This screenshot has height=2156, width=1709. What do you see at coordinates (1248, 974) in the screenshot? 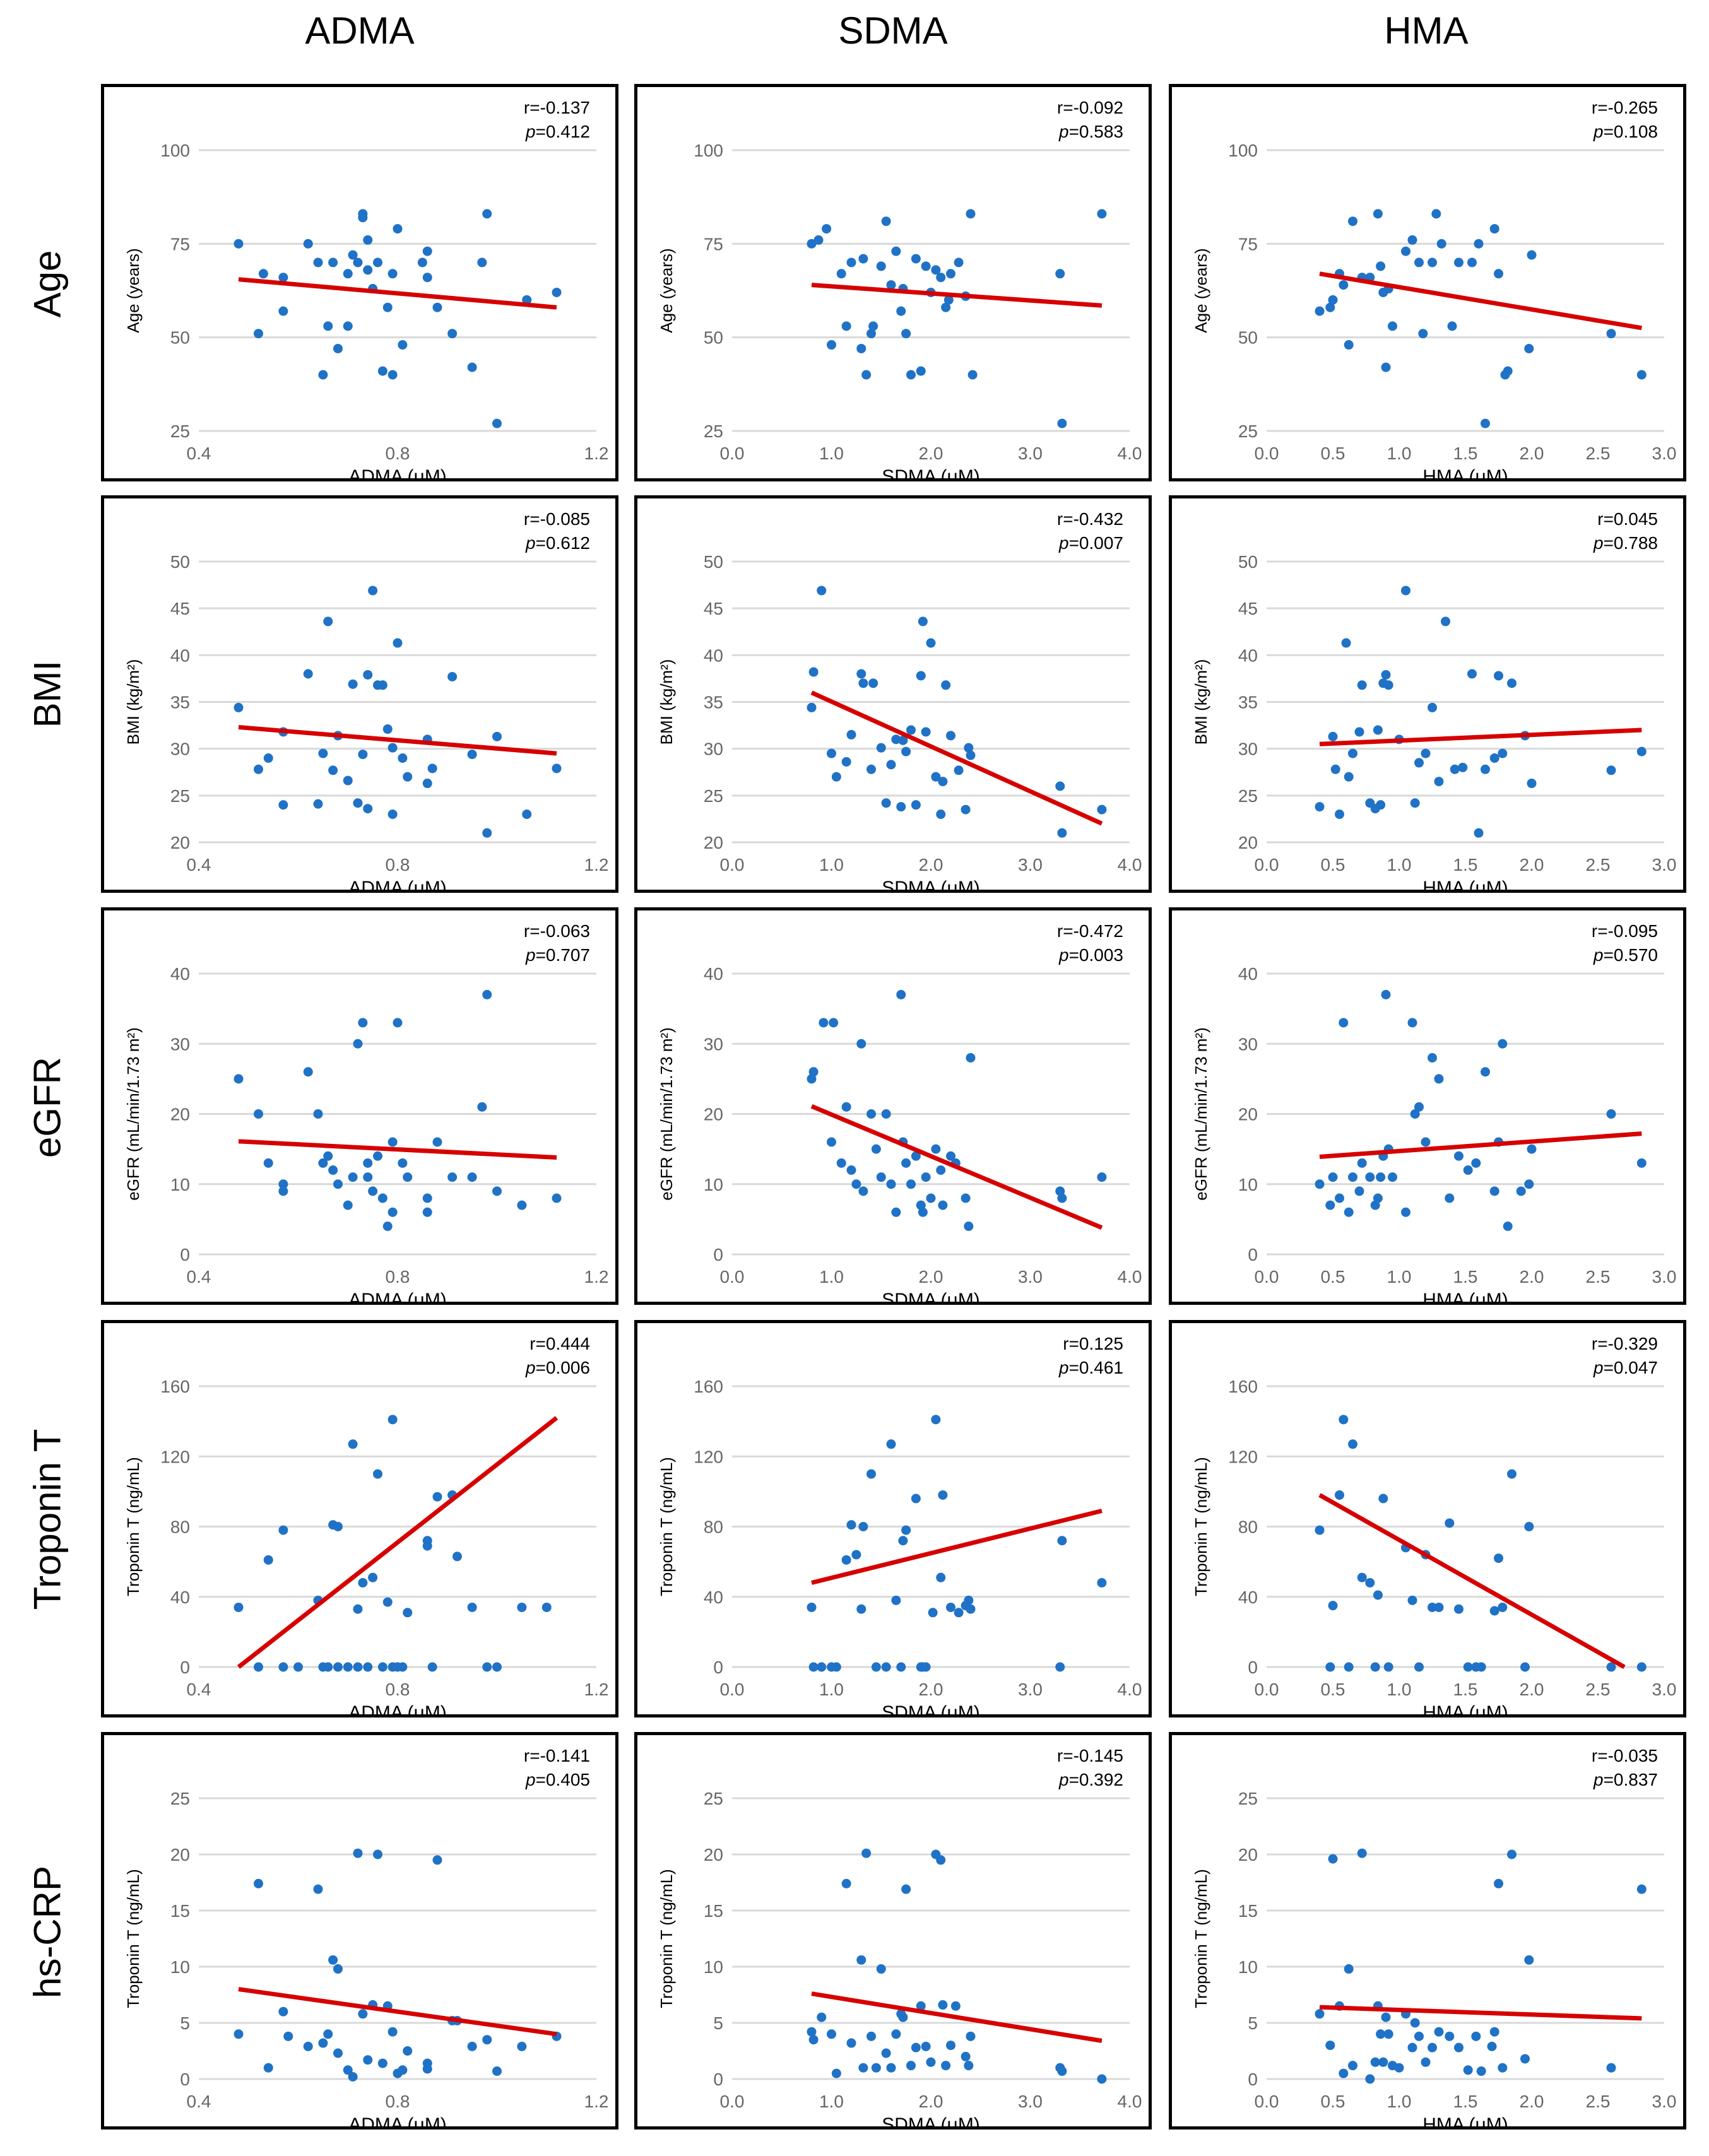
I see `y-tick-label: 40` at bounding box center [1248, 974].